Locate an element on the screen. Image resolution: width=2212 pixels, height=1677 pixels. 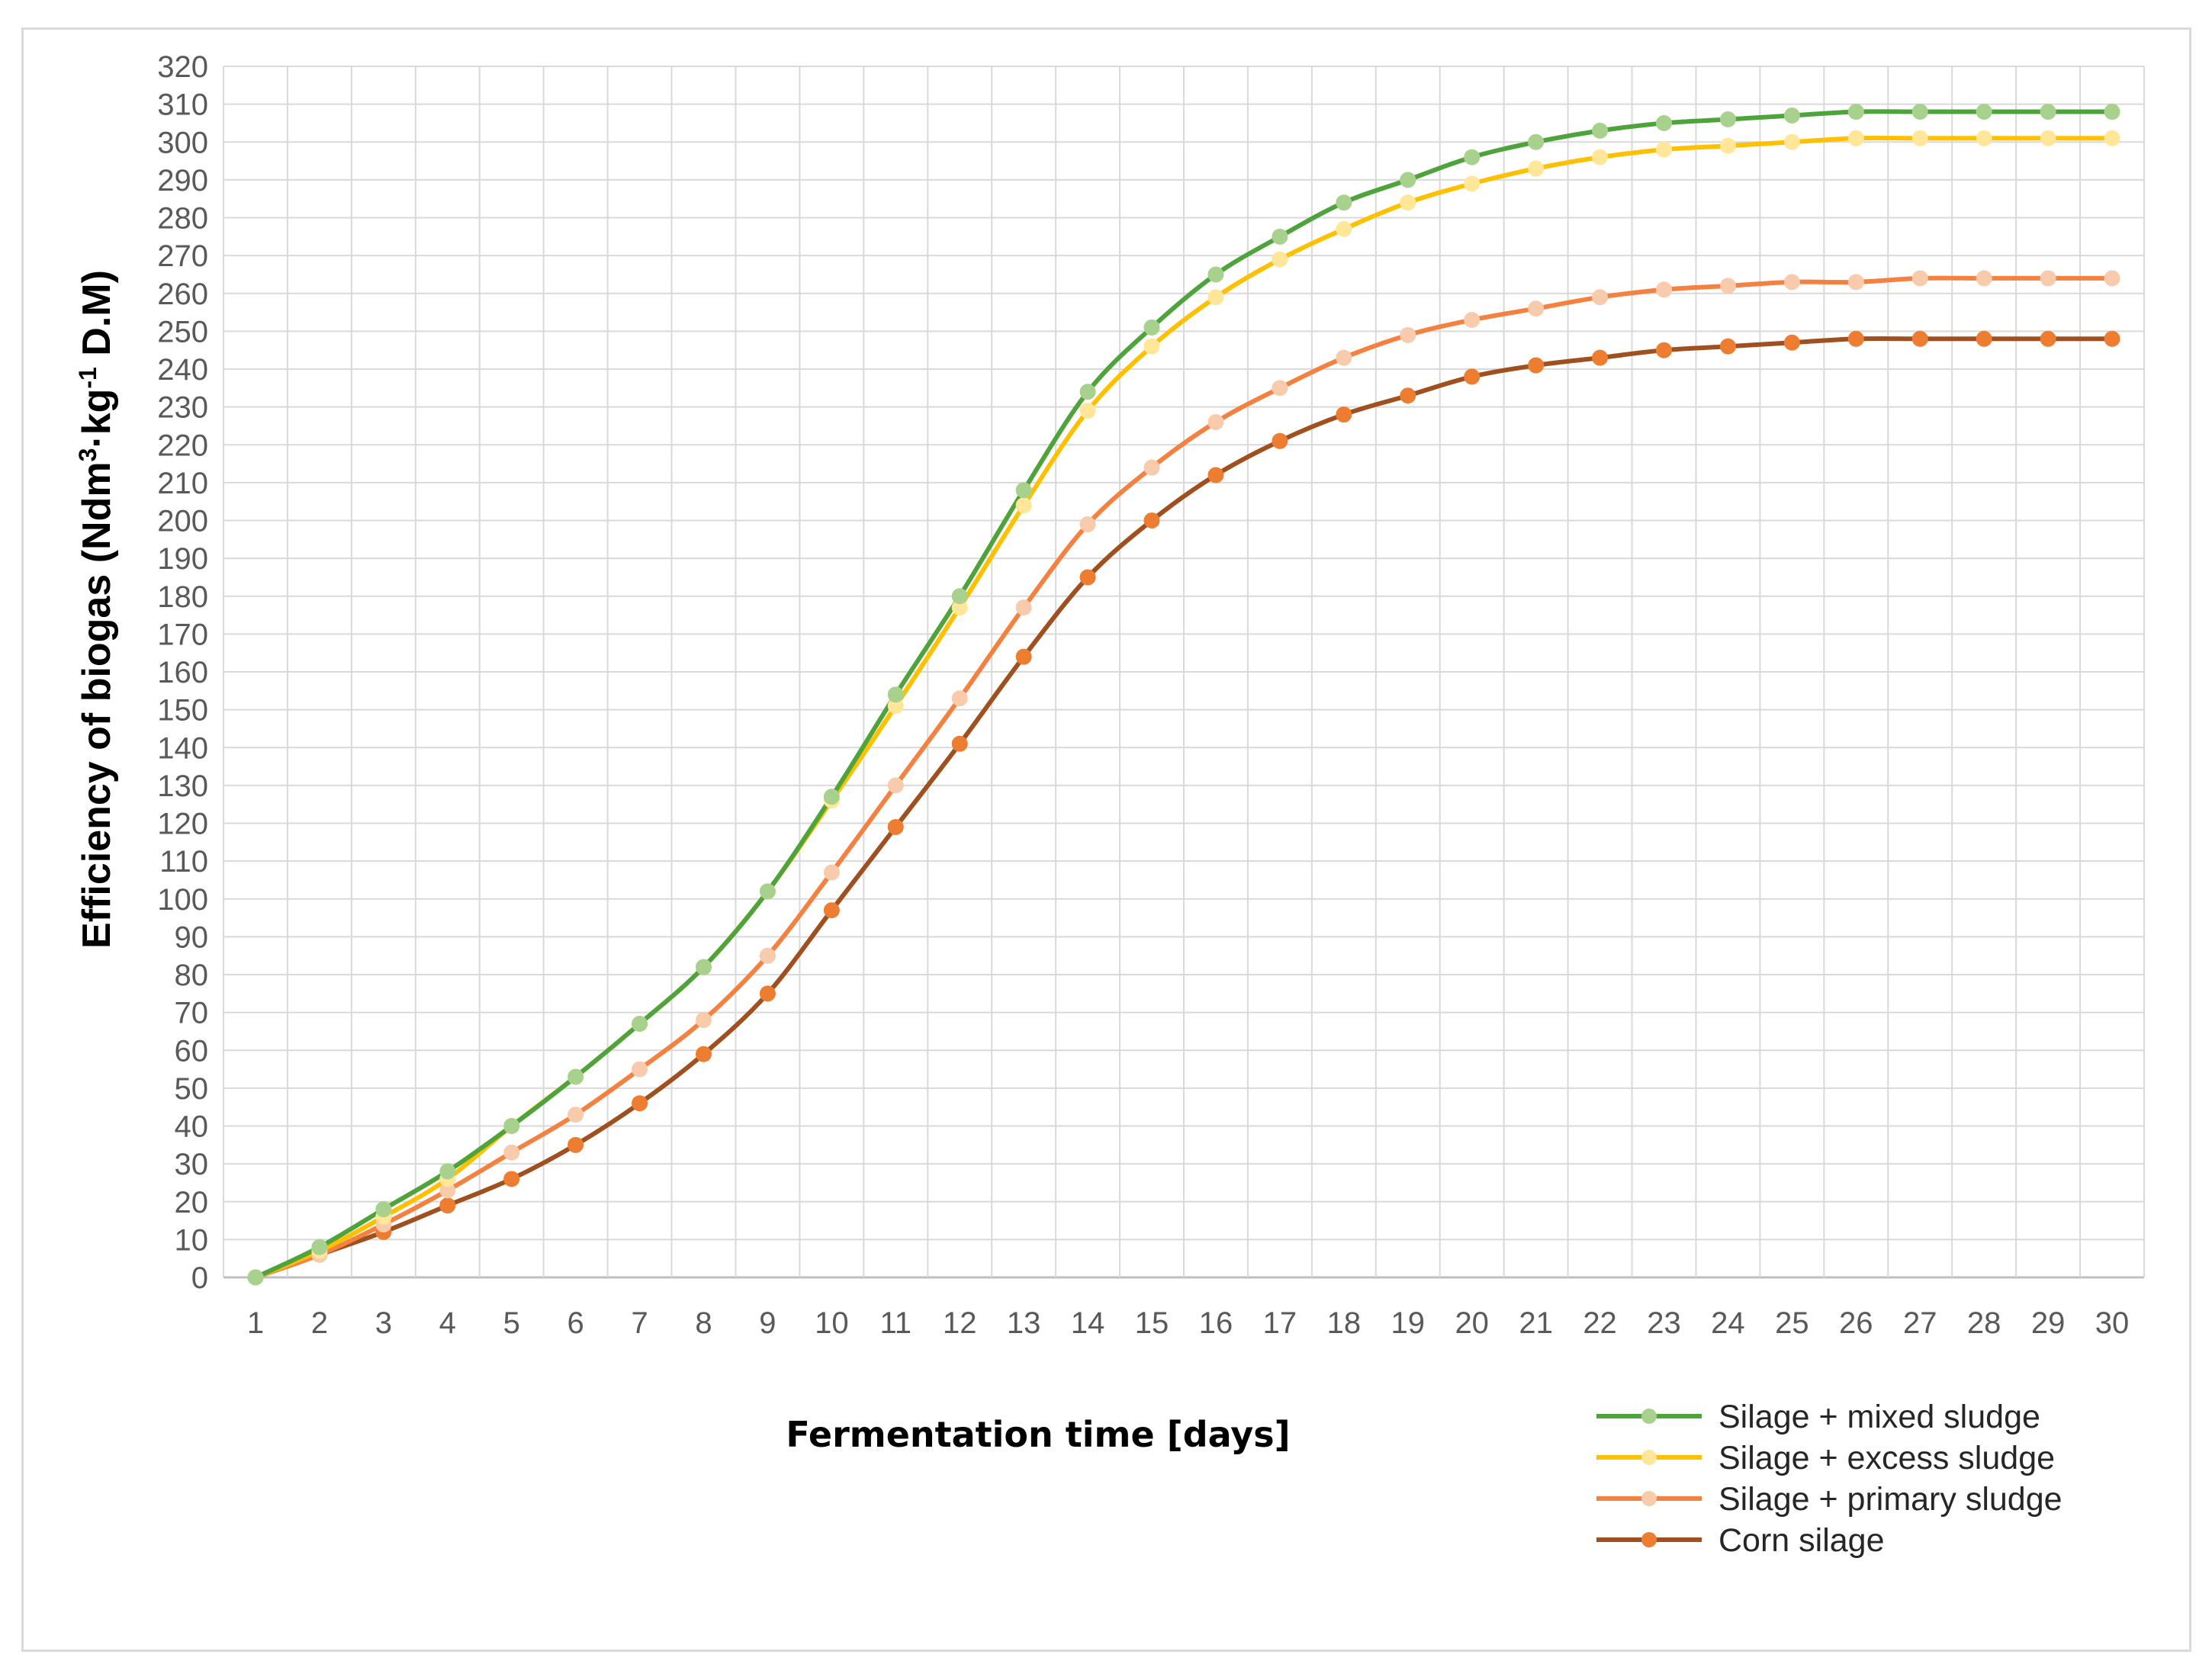
y-tick-label: 300 is located at coordinates (182, 142).